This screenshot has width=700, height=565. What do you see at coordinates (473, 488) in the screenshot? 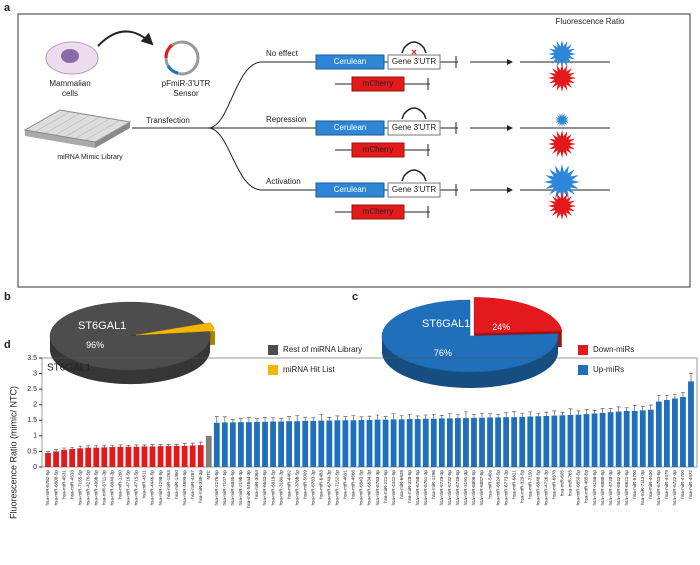
I see `x-tick-label: hsa-miR-6806-5p` at bounding box center [473, 488].